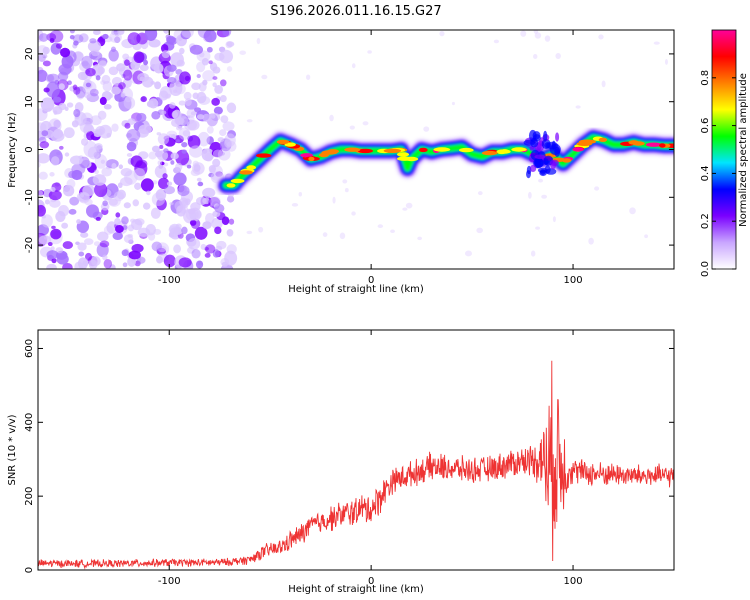 Image resolution: width=750 pixels, height=600 pixels. Describe the element at coordinates (705, 126) in the screenshot. I see `colorbar-tick-label: 0.6` at that location.